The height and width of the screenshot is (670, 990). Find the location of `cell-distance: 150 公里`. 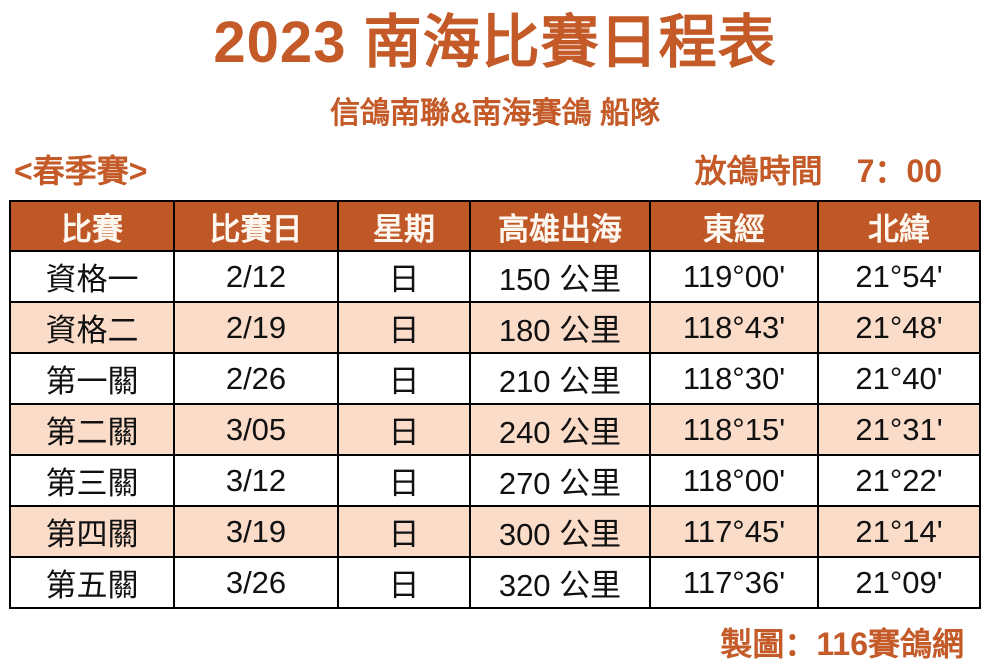

cell-distance: 150 公里 is located at coordinates (560, 276).